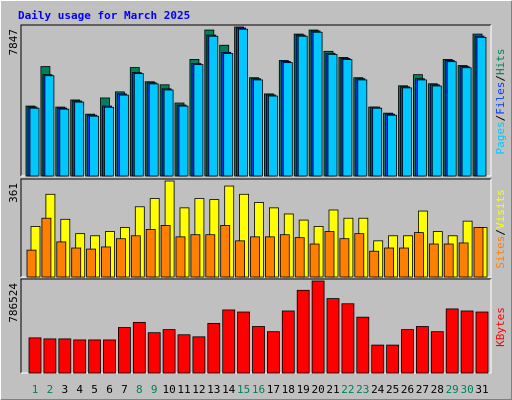 This screenshot has height=400, width=512. I want to click on x-tick-label: 4, so click(79, 389).